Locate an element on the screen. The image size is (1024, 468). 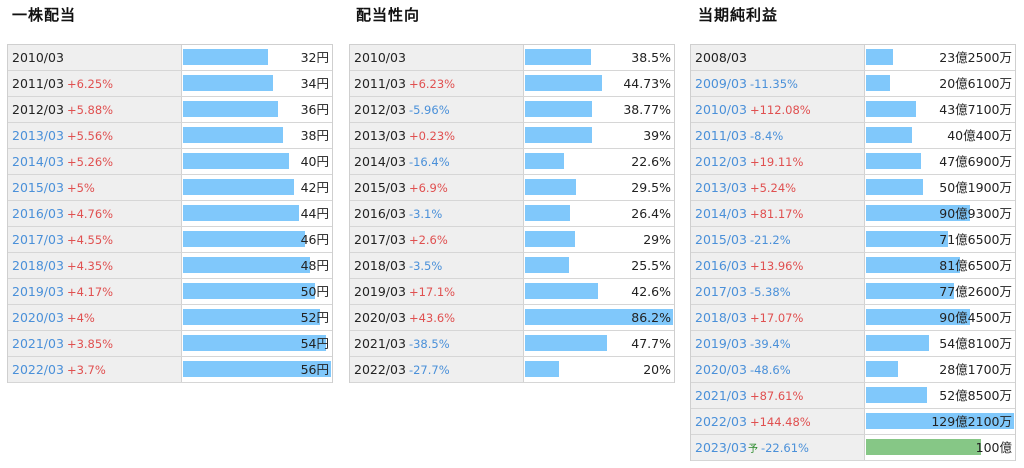
table-row: 2014/03 -16.4% 22.6% is located at coordinates (512, 162).